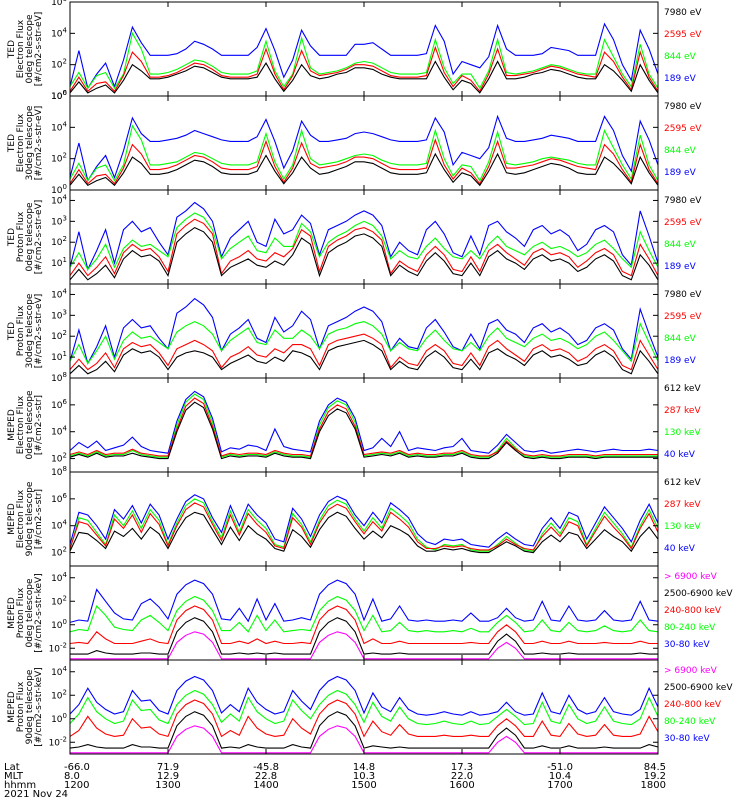 Image resolution: width=750 pixels, height=800 pixels. What do you see at coordinates (682, 433) in the screenshot?
I see `panel-5-legend-3: 130 keV` at bounding box center [682, 433].